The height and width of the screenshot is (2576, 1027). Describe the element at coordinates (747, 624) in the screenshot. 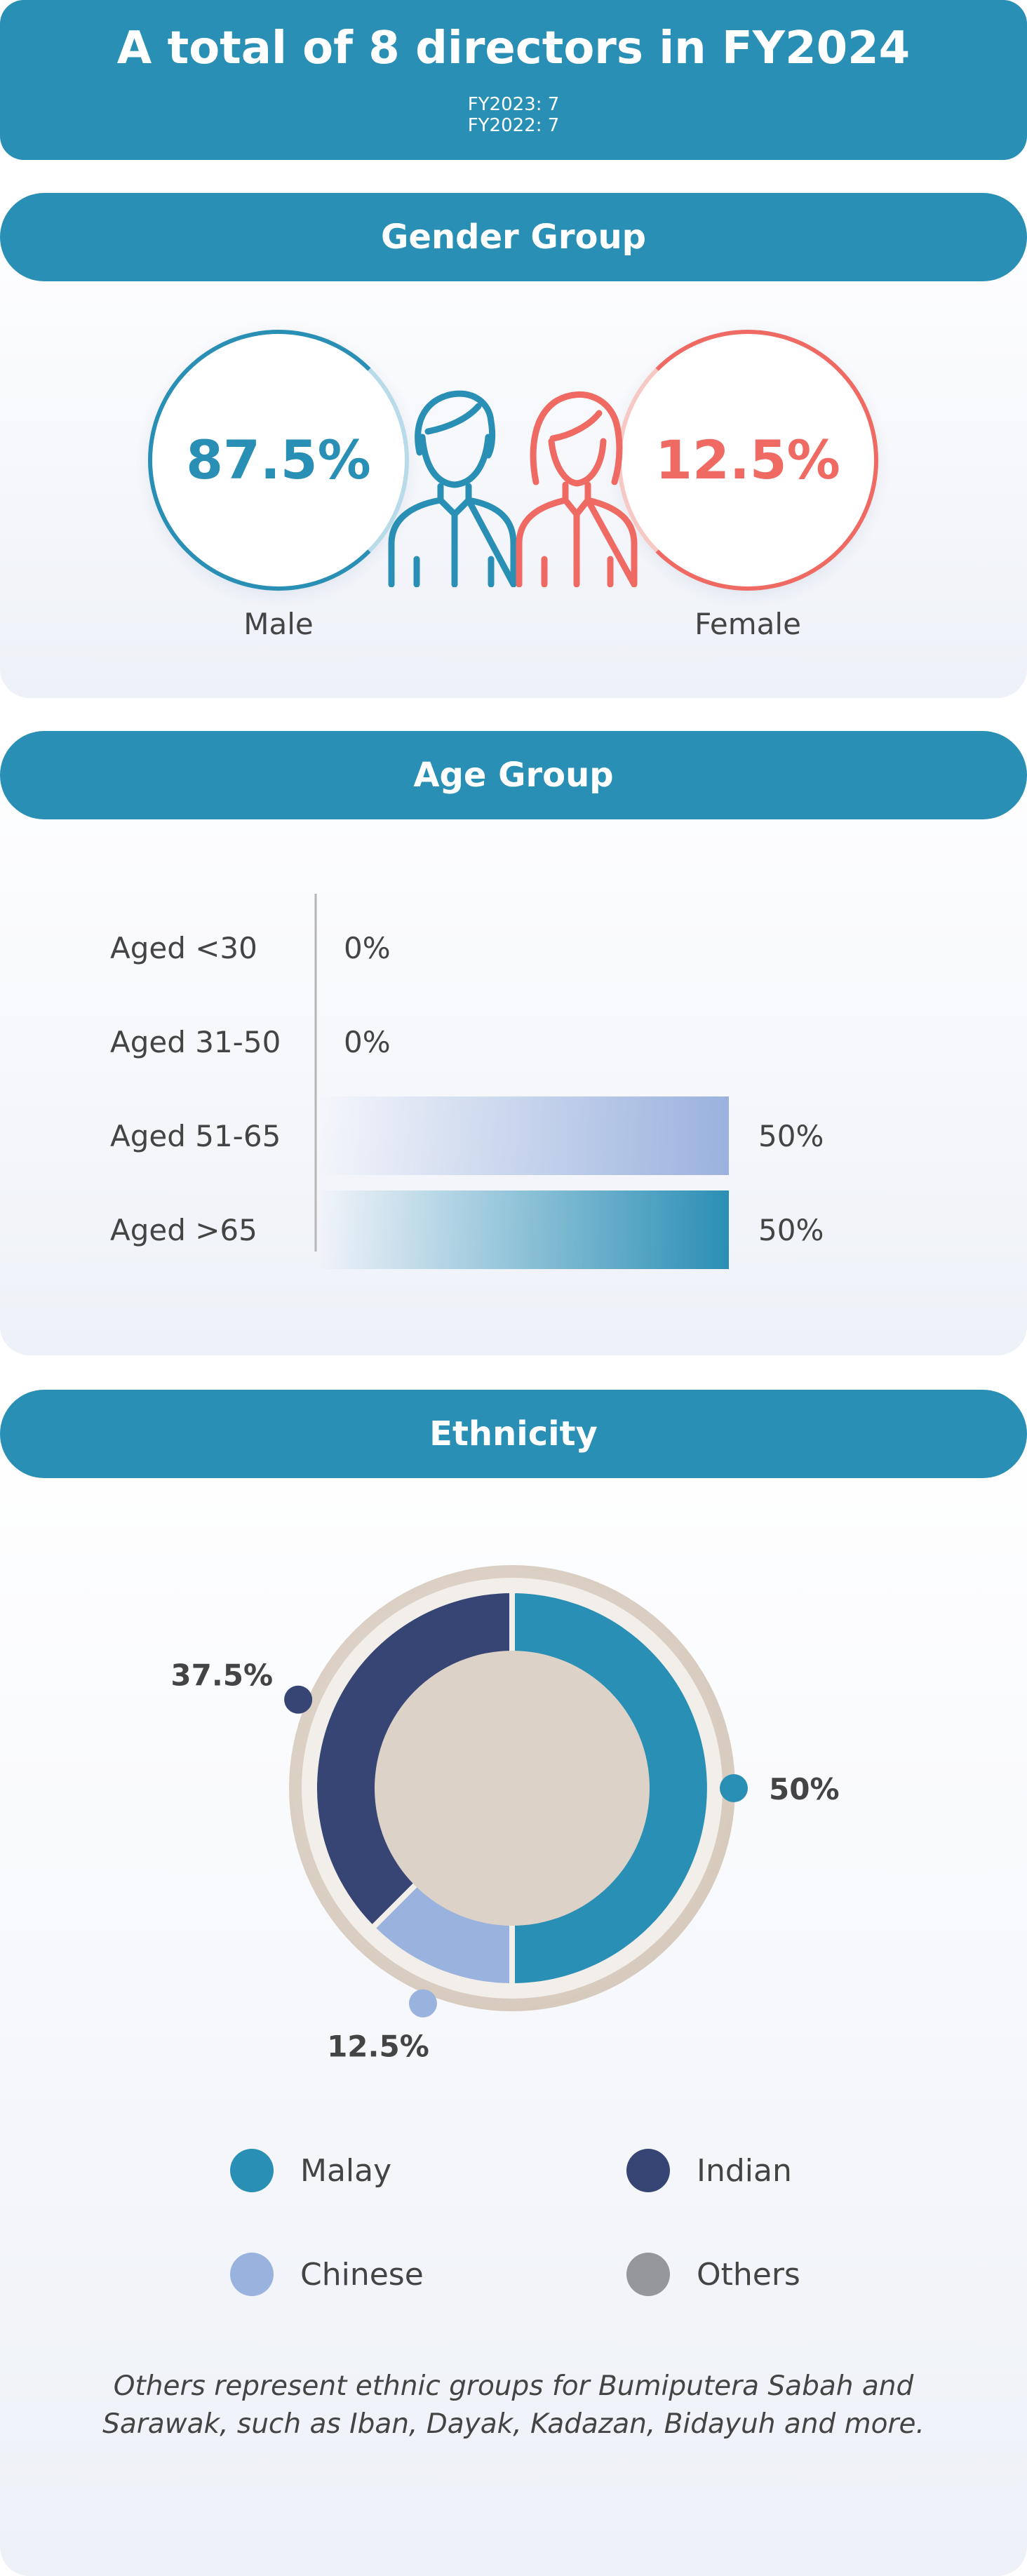

I see `female-label: Female` at that location.